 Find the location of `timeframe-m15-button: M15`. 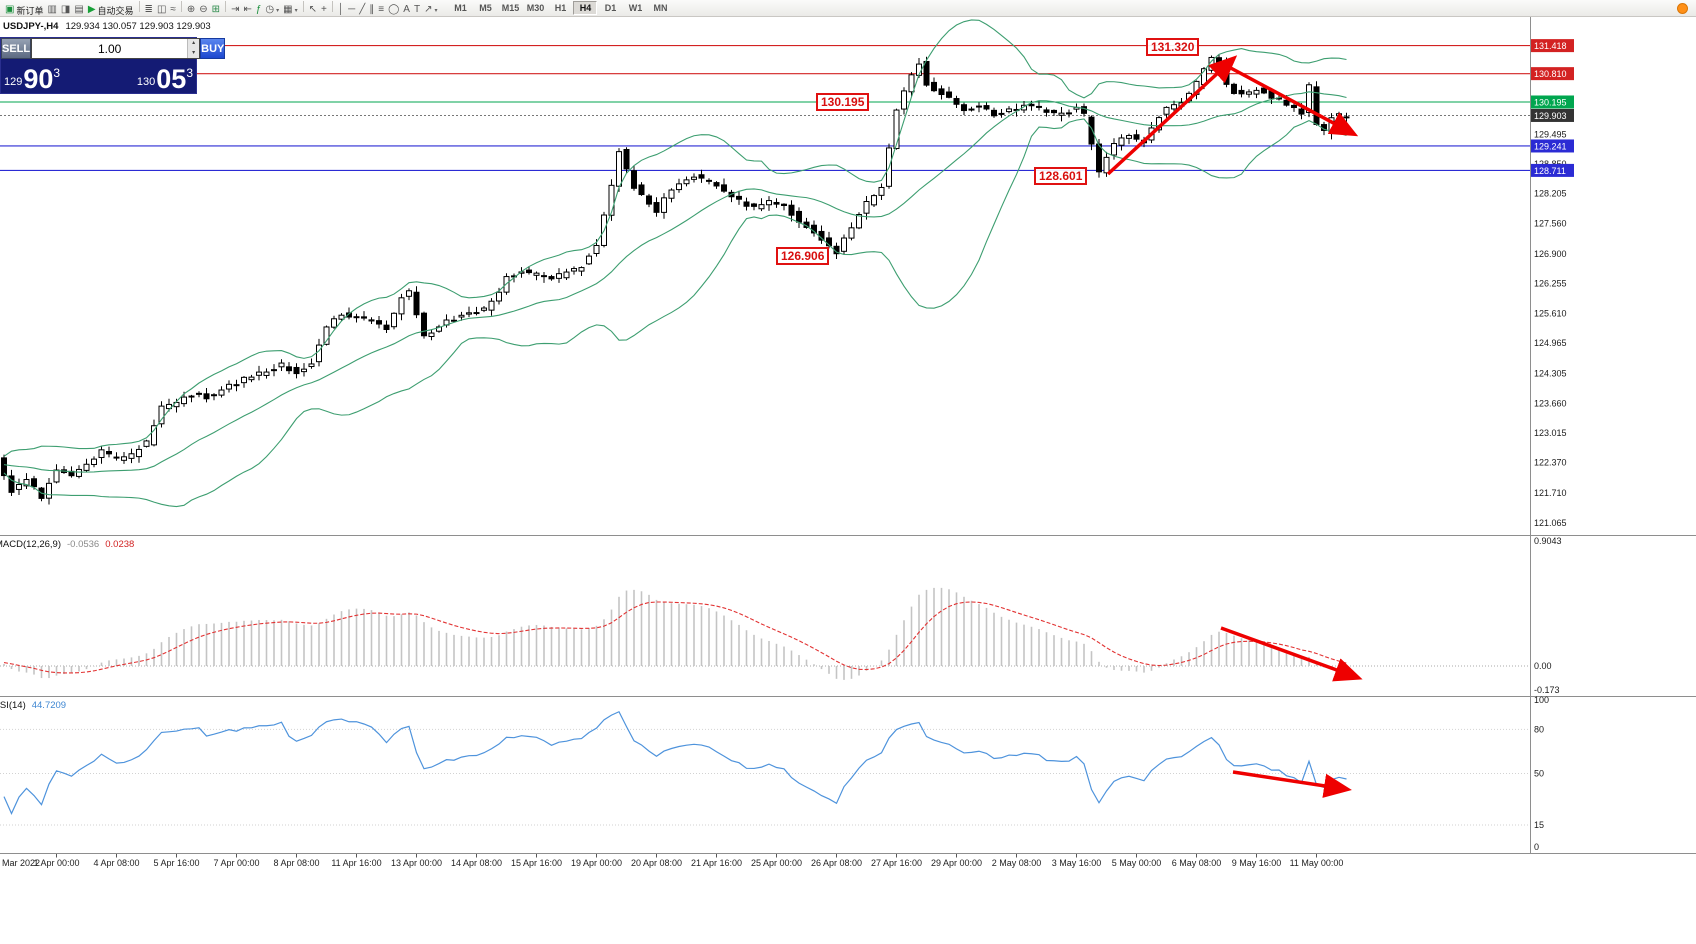

timeframe-m15-button: M15 is located at coordinates (510, 8).